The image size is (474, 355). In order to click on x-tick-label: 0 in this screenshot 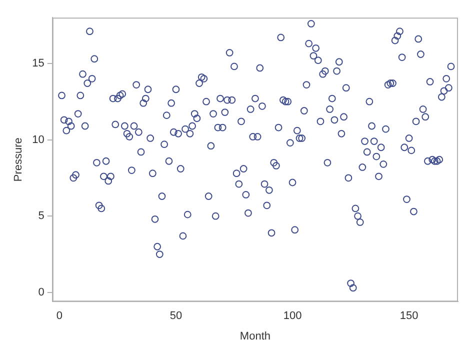, I will do `click(59, 316)`.